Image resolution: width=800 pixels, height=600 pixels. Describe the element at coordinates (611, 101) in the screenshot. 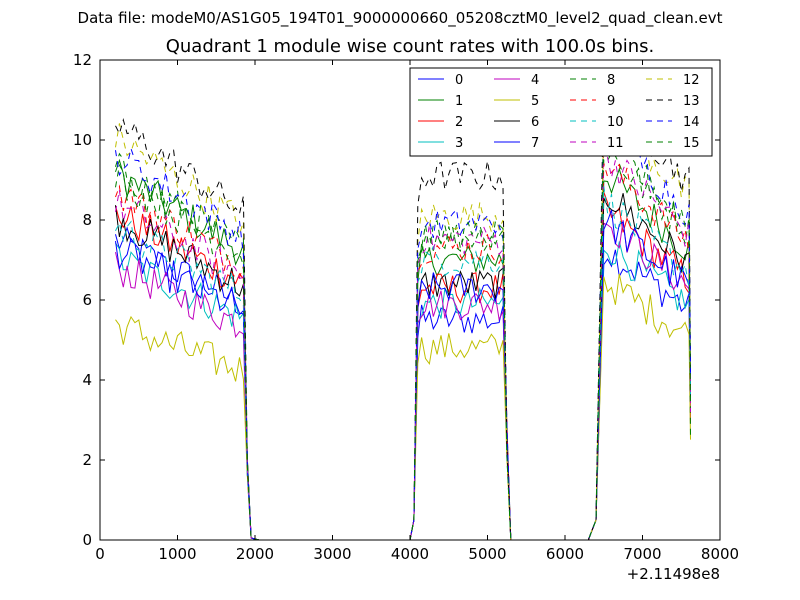

I see `legend-label: 9` at that location.